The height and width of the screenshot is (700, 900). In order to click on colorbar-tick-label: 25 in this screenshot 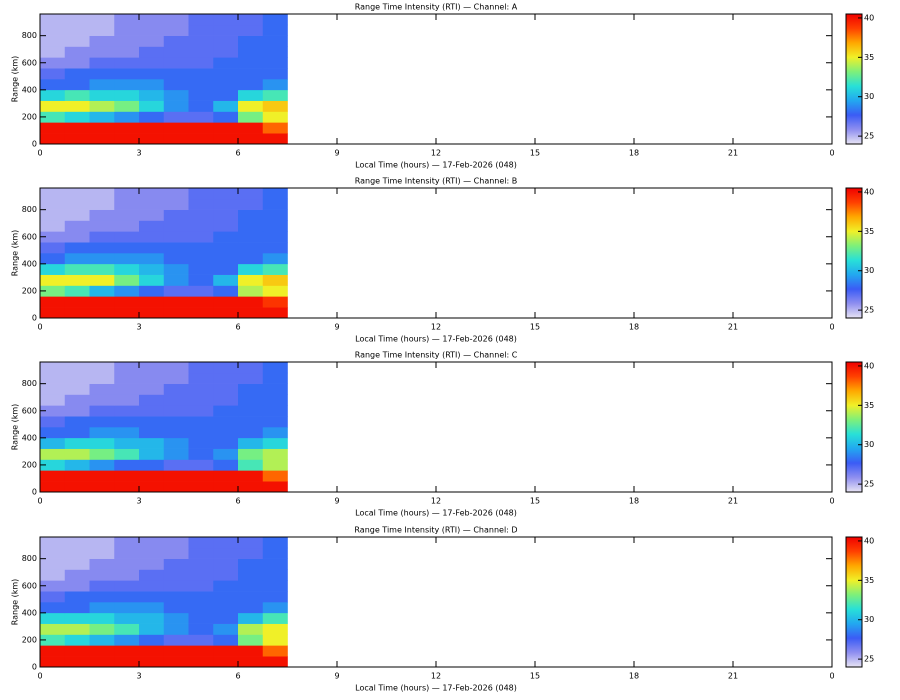, I will do `click(869, 310)`.